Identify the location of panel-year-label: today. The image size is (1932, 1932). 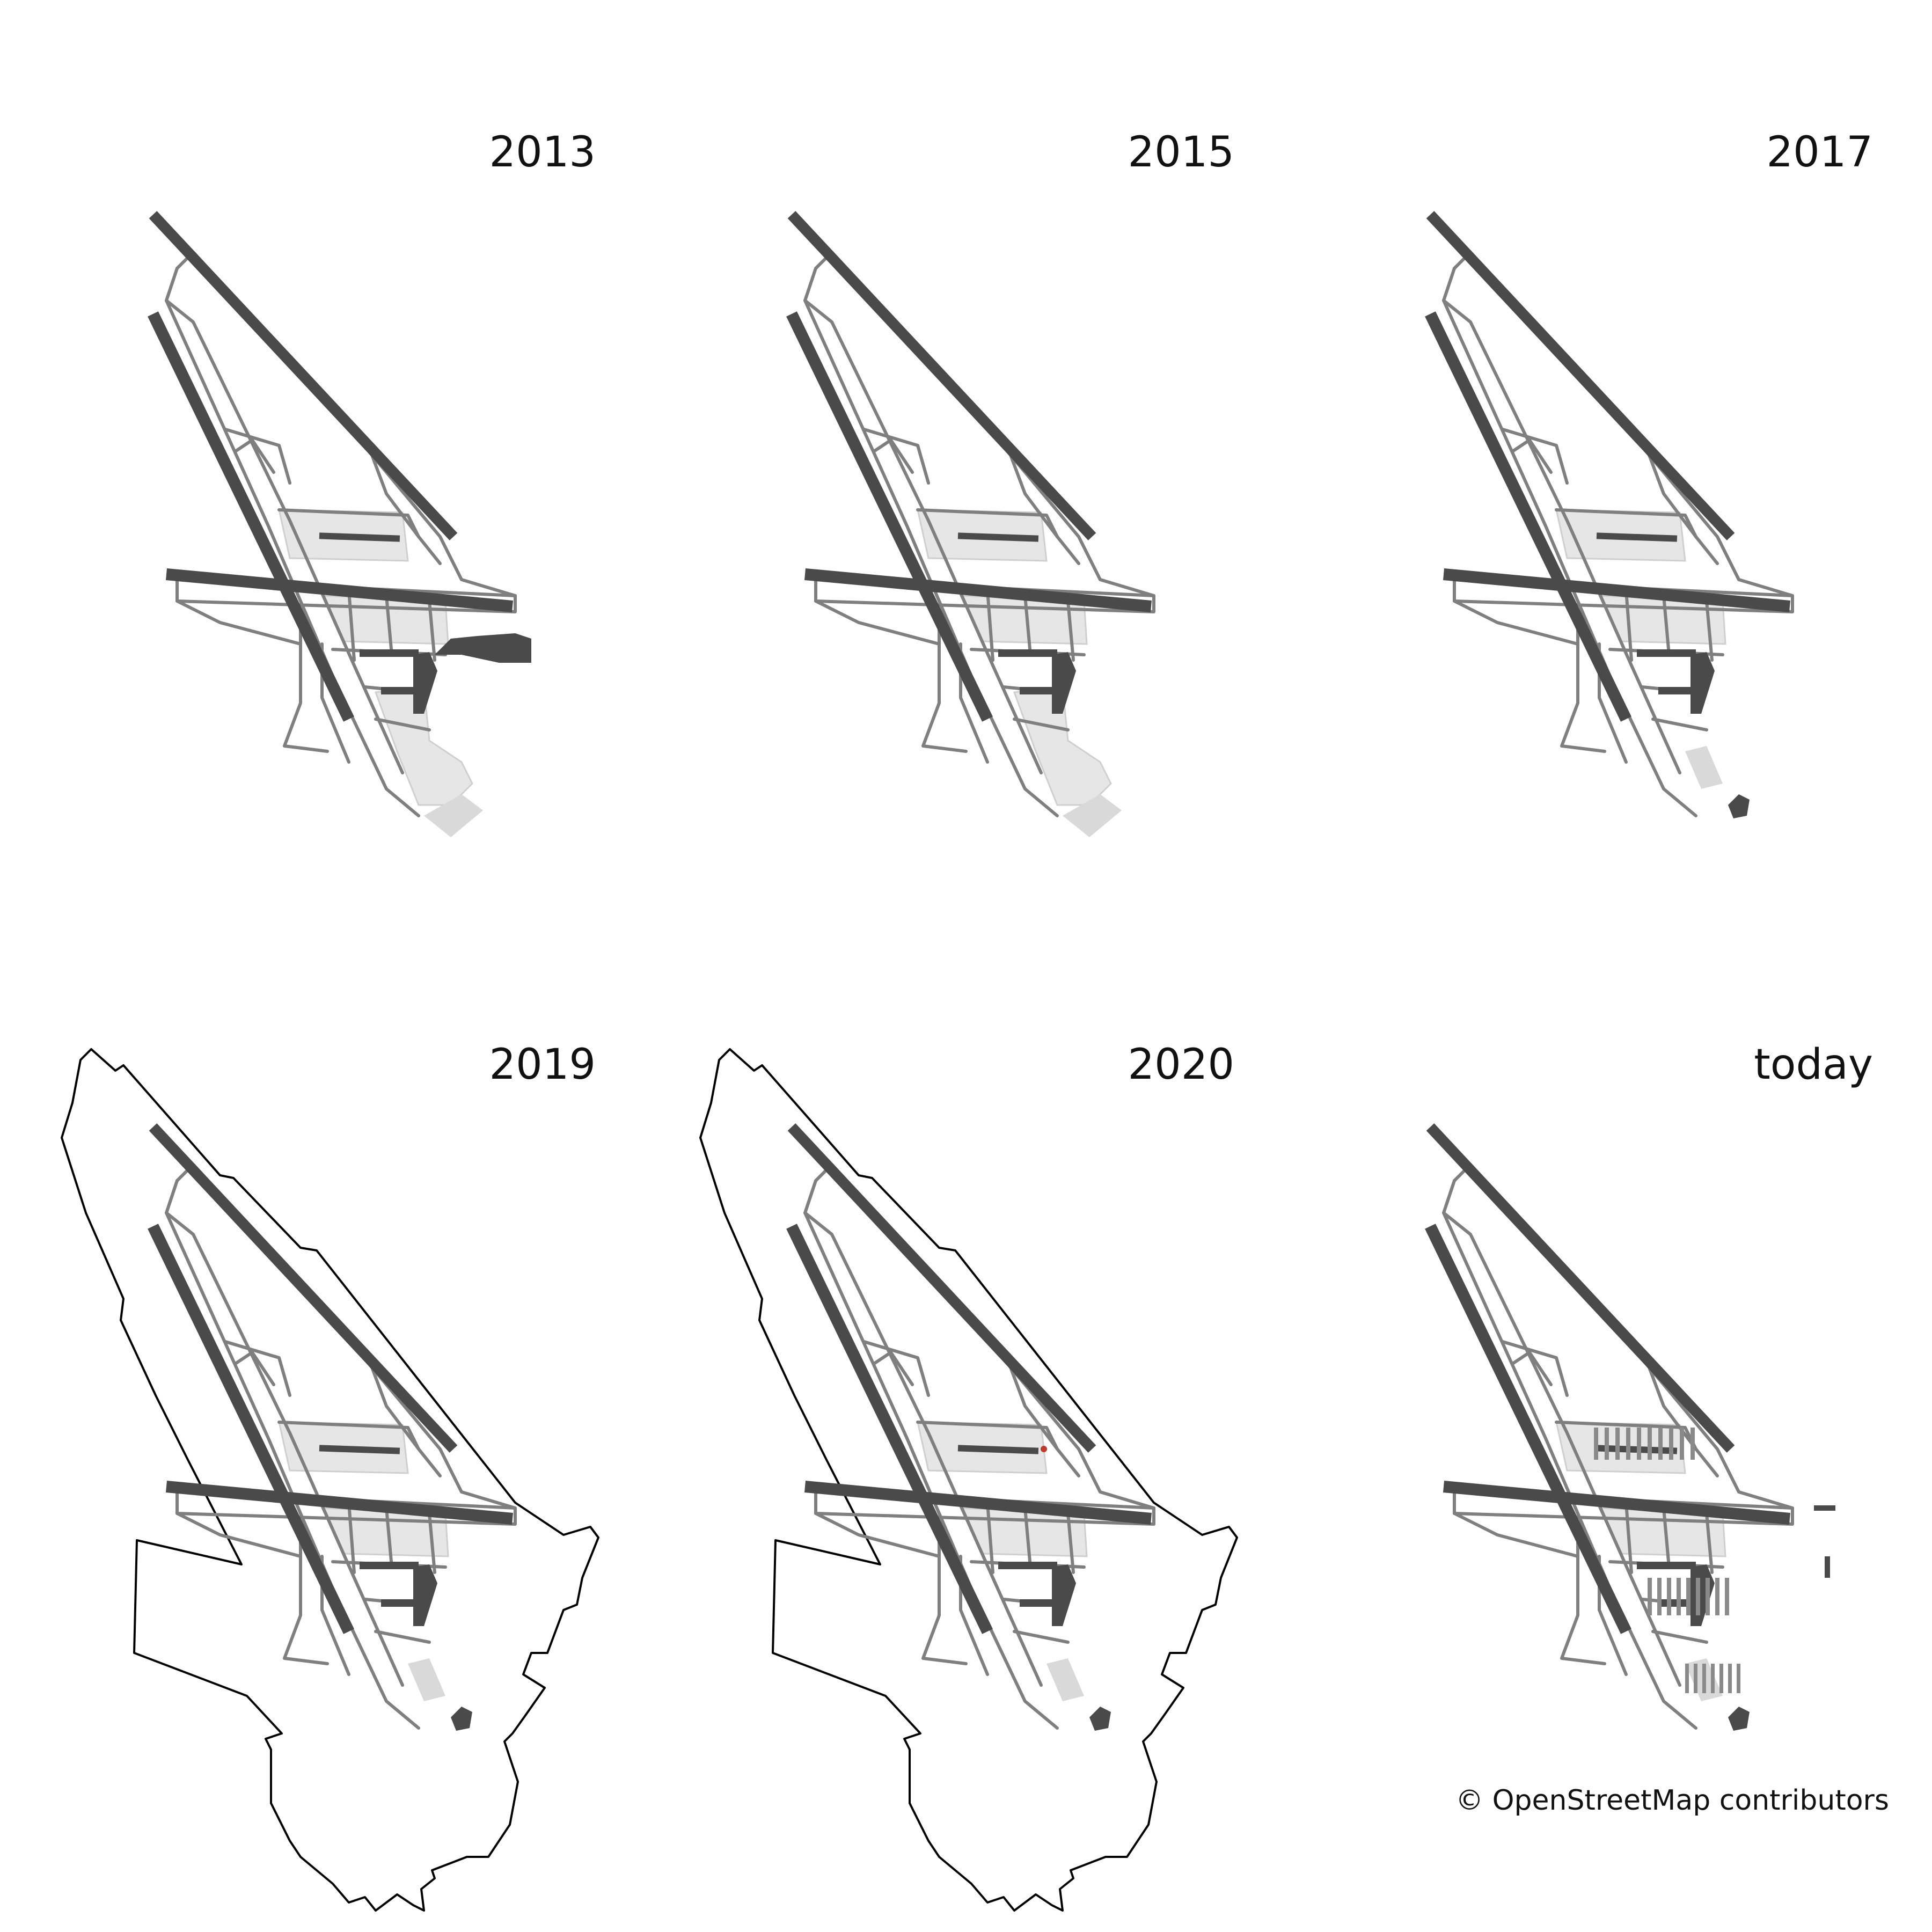
(1813, 1065).